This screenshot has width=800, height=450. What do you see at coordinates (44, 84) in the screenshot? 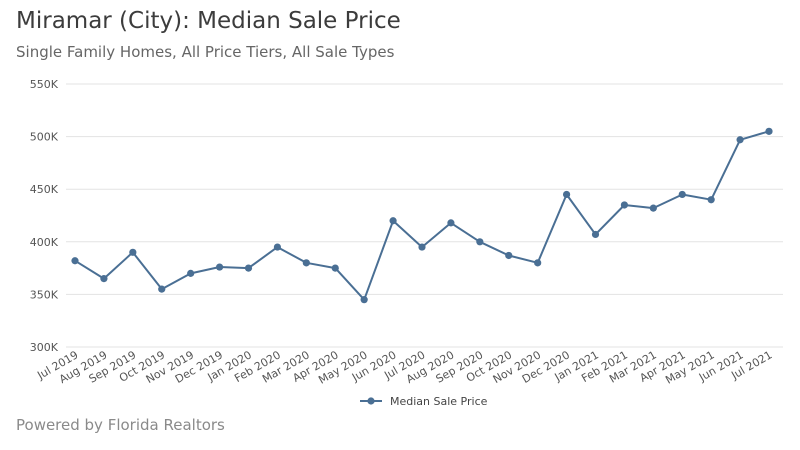
I see `y-tick-label: 550K` at bounding box center [44, 84].